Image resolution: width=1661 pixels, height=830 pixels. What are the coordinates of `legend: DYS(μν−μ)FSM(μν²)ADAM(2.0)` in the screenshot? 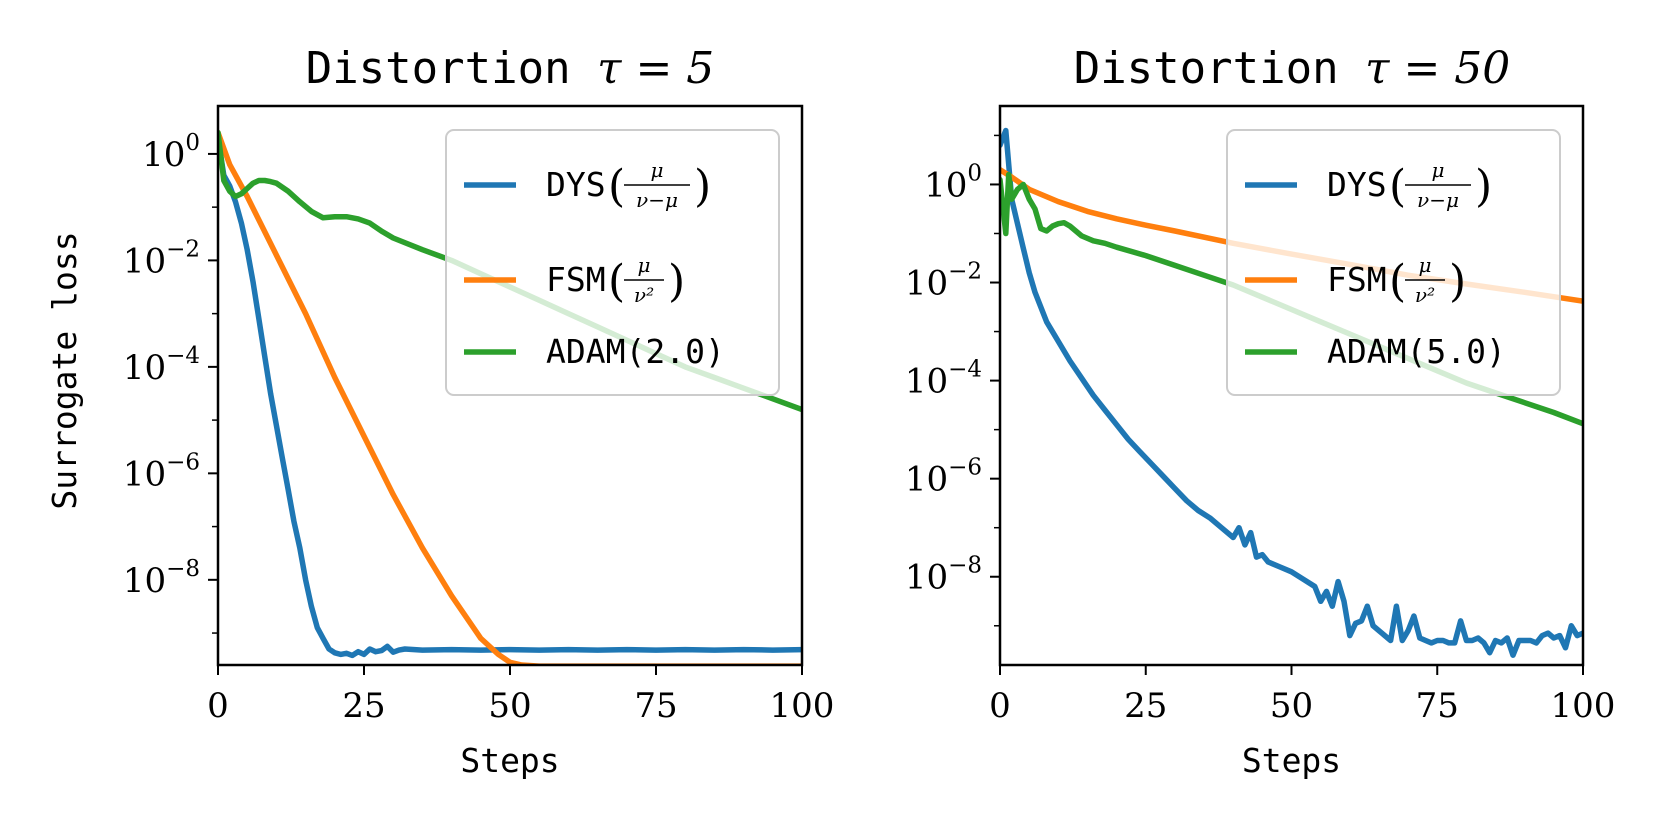 It's located at (612, 262).